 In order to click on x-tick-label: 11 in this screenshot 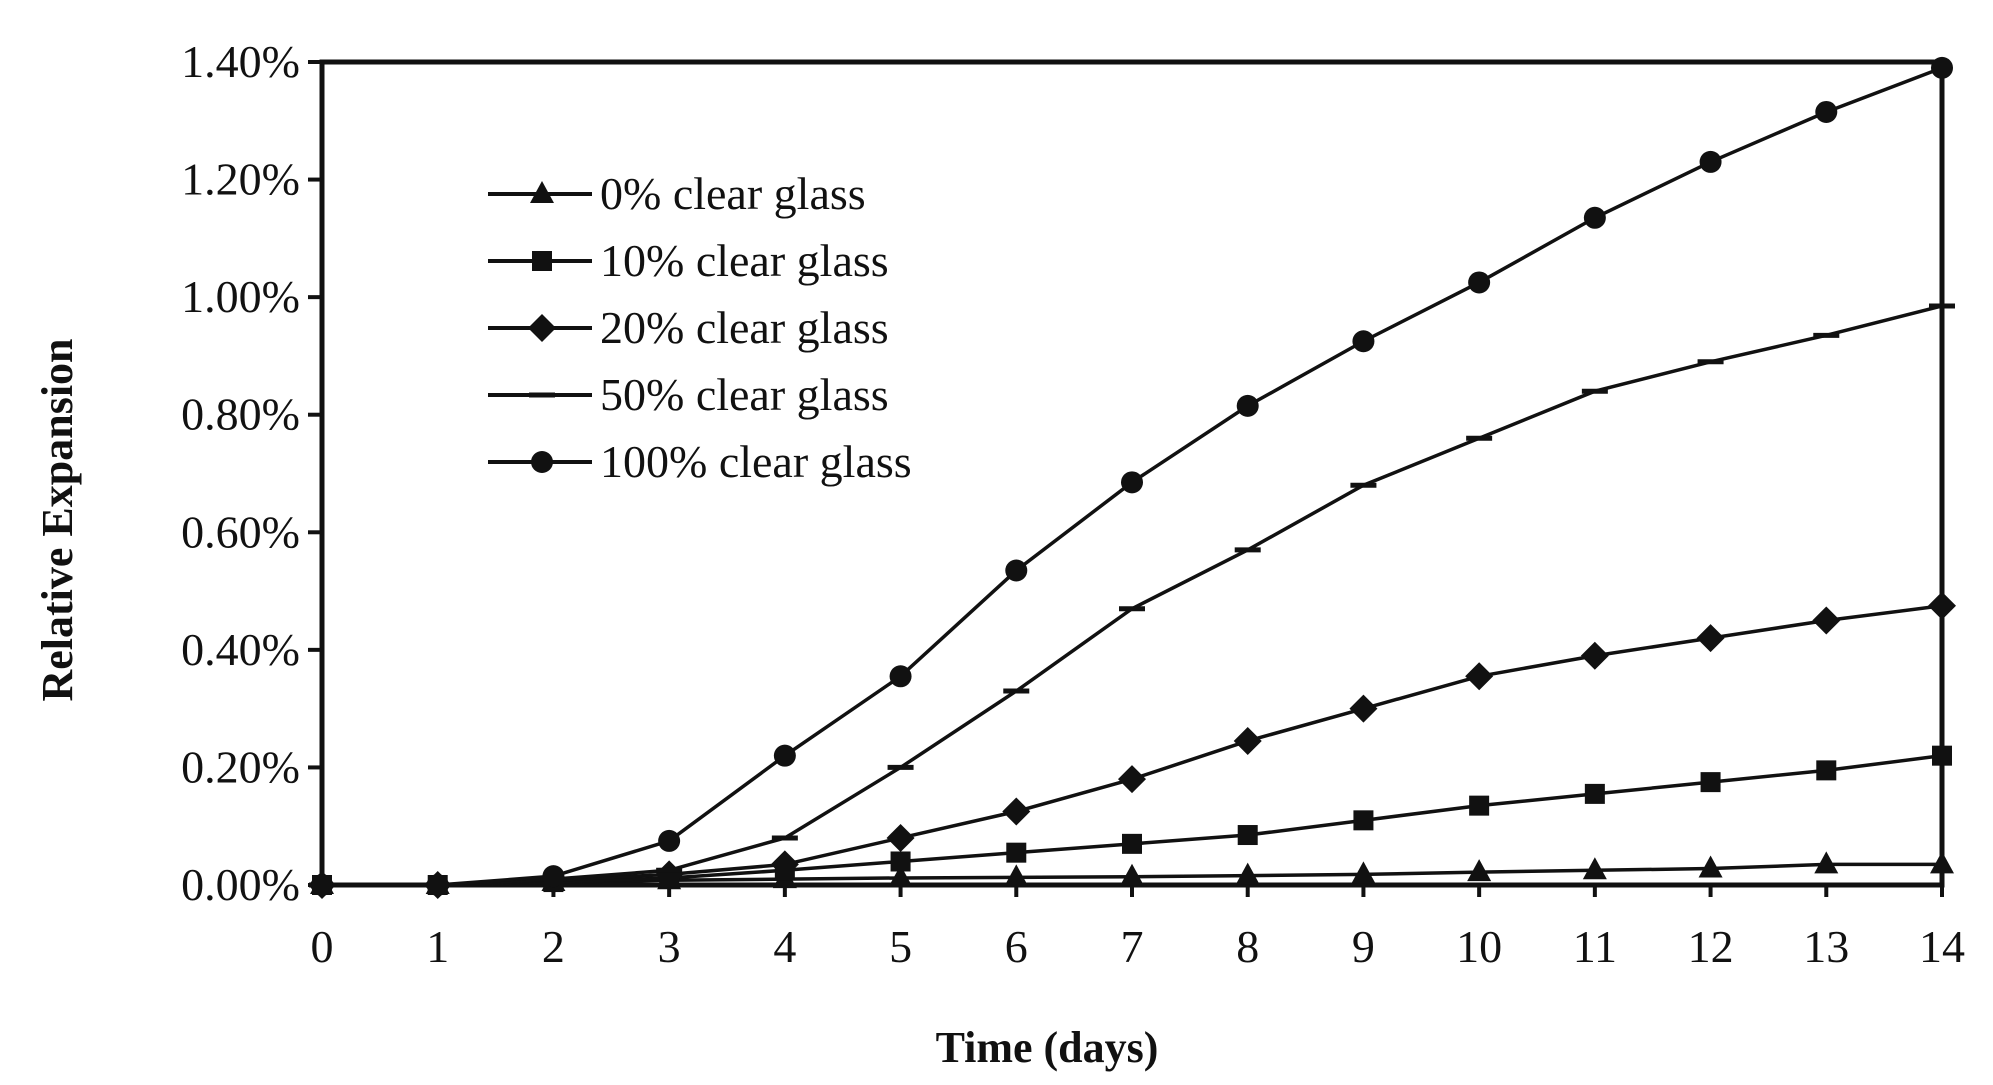, I will do `click(1595, 946)`.